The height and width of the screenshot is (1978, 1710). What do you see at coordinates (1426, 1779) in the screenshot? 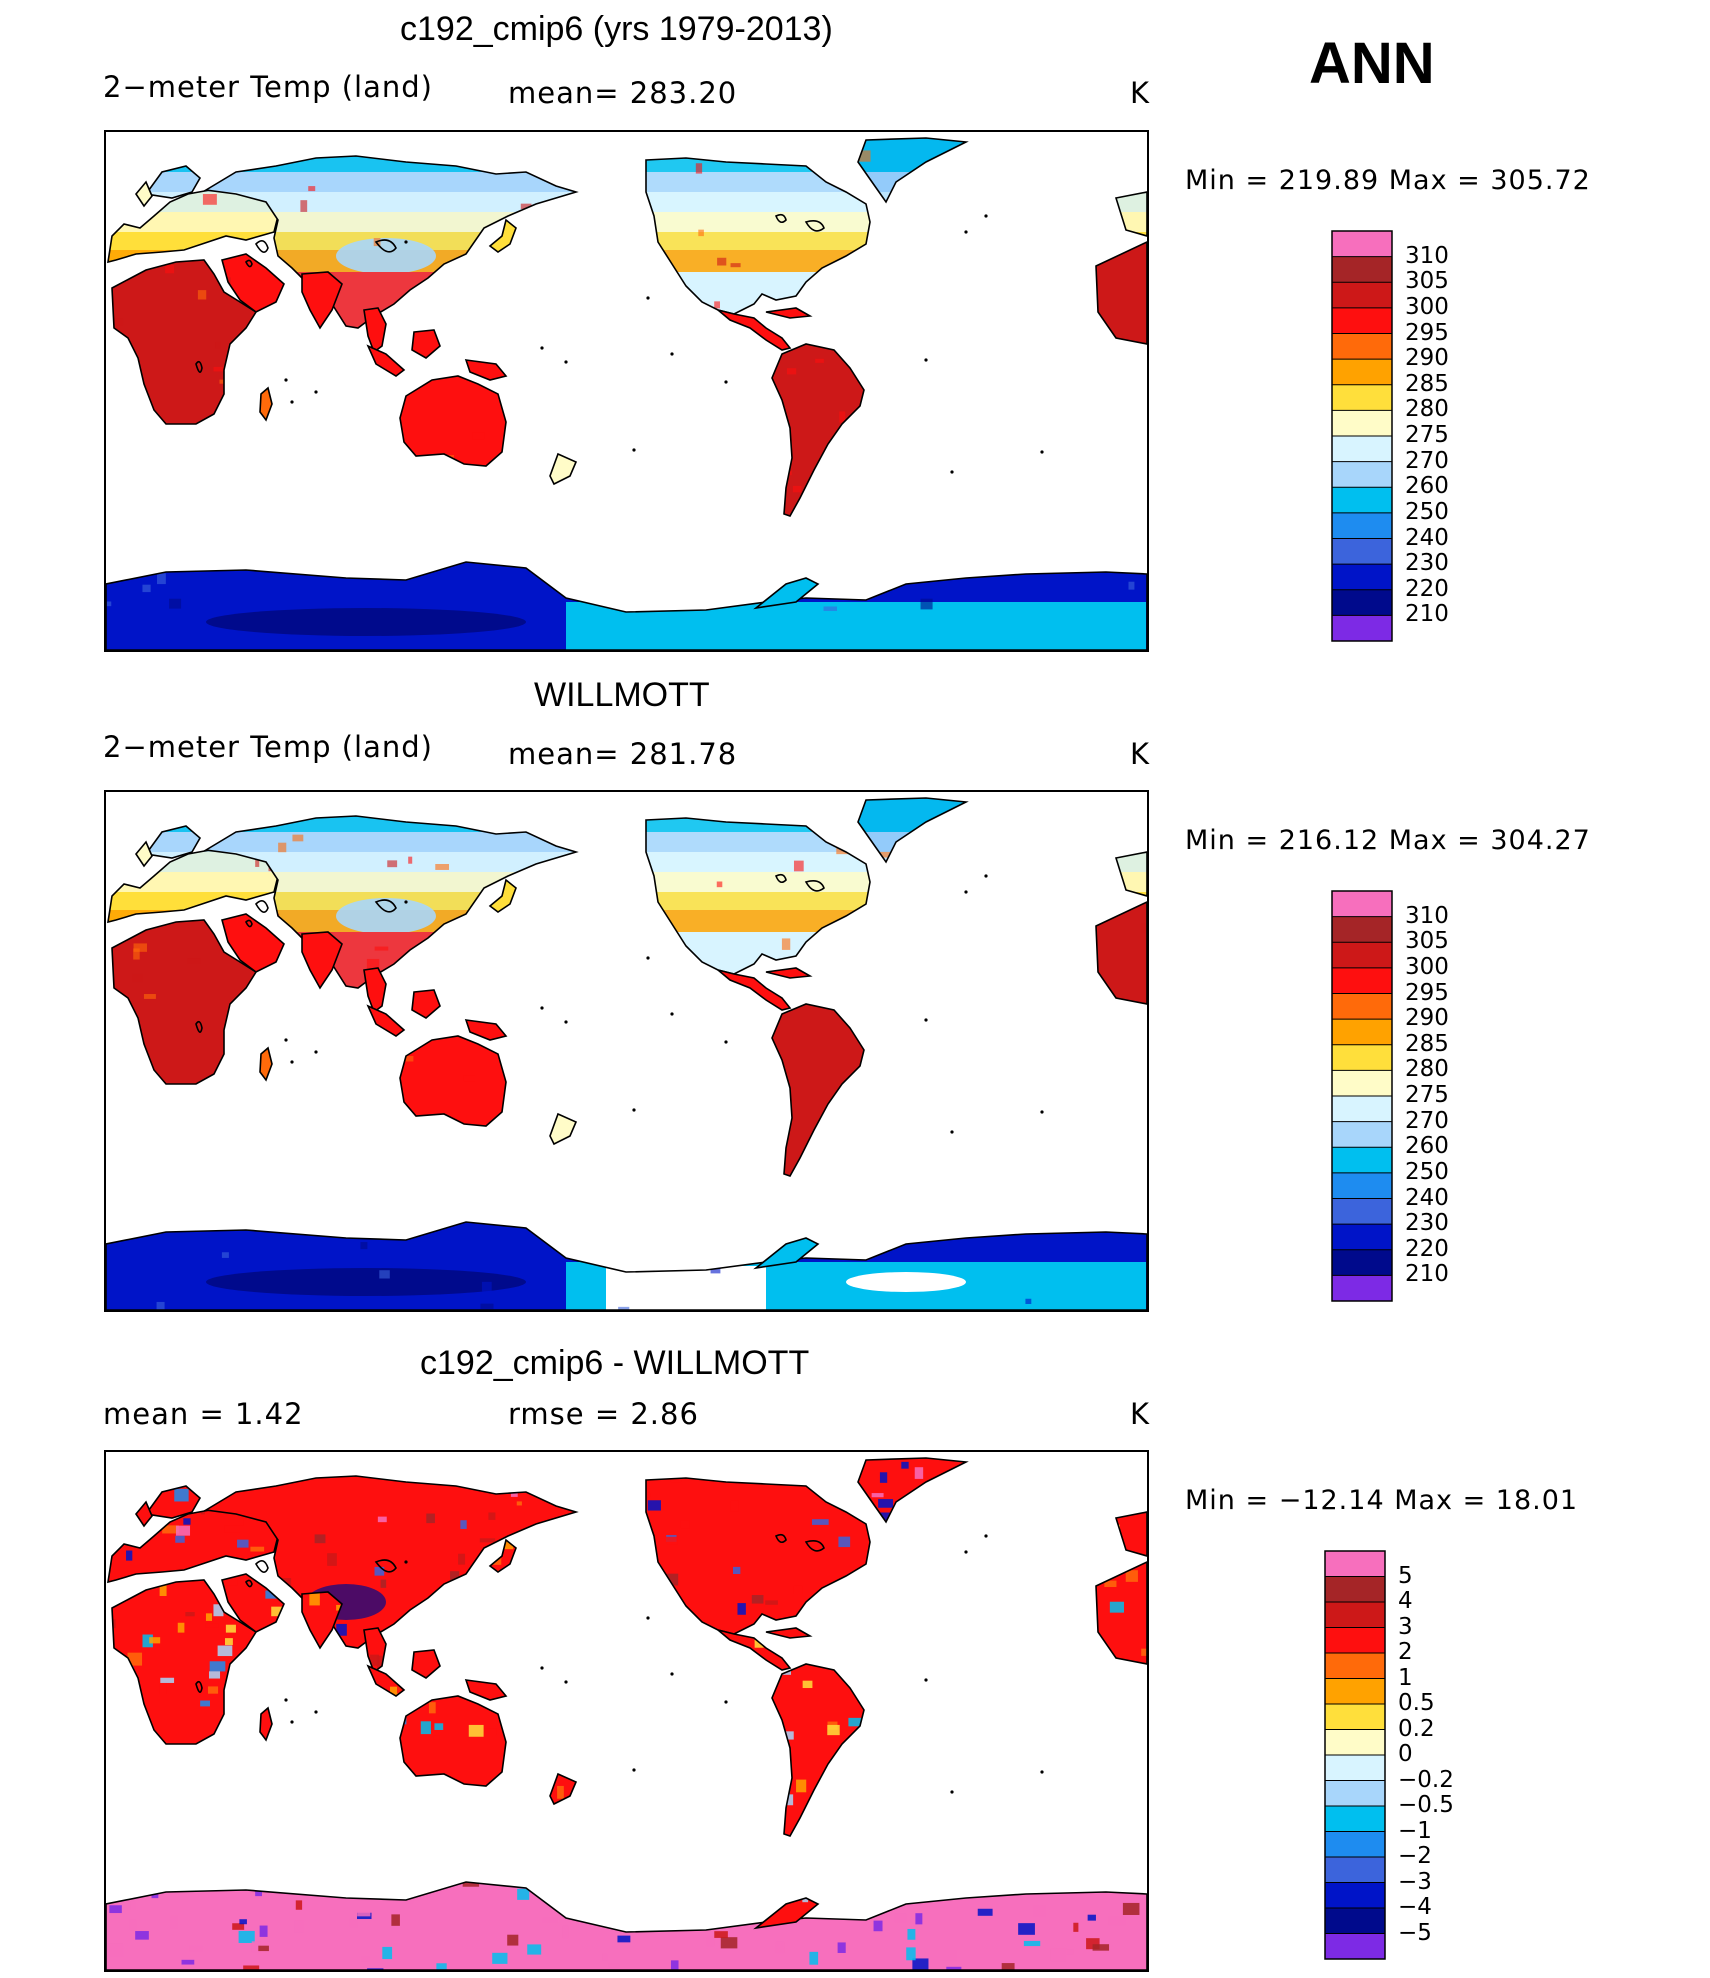
I see `colorbar-label: −0.2` at bounding box center [1426, 1779].